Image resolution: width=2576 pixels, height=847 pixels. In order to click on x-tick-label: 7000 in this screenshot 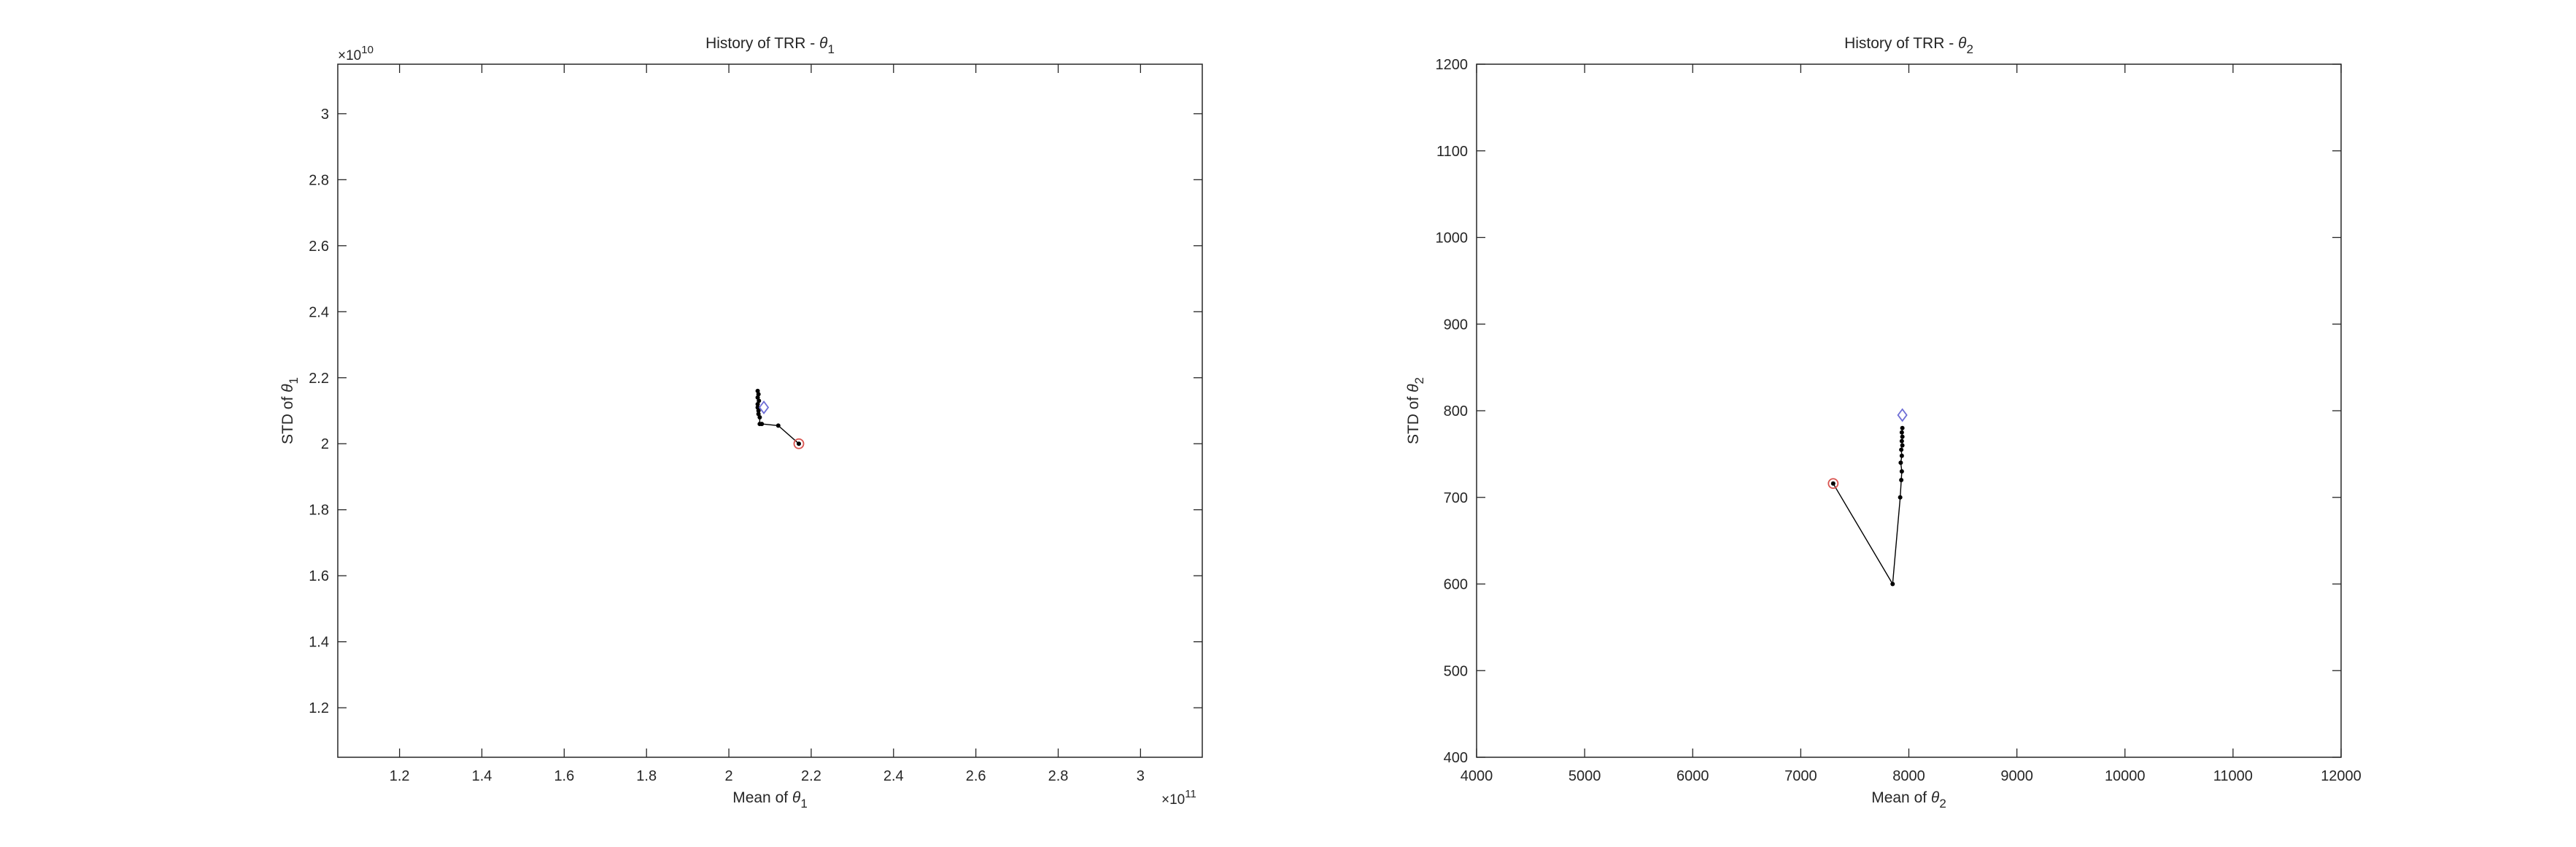, I will do `click(1800, 776)`.